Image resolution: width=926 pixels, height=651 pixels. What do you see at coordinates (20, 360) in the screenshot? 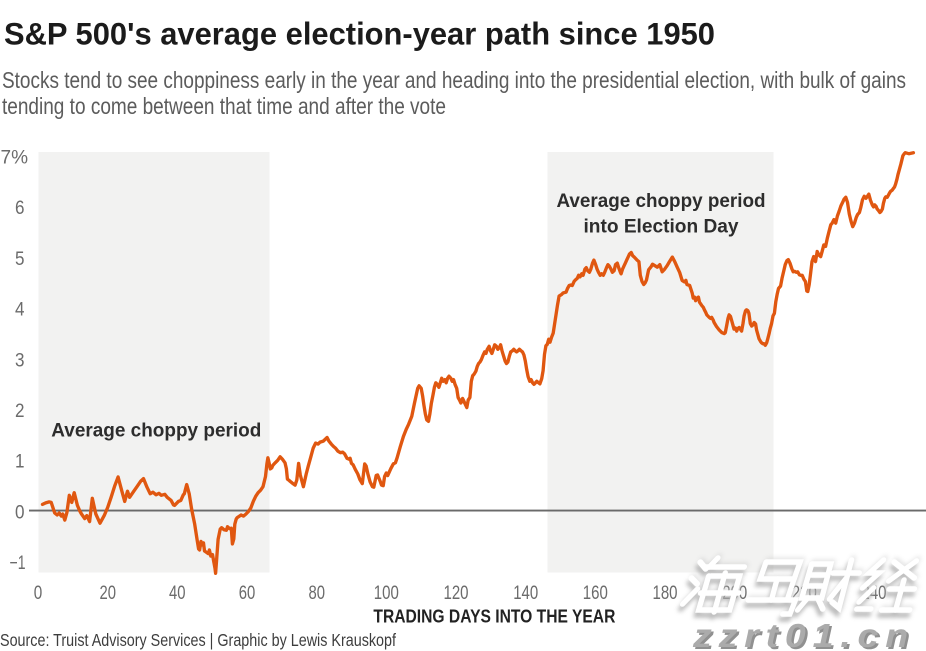
I see `svg-text: 3` at bounding box center [20, 360].